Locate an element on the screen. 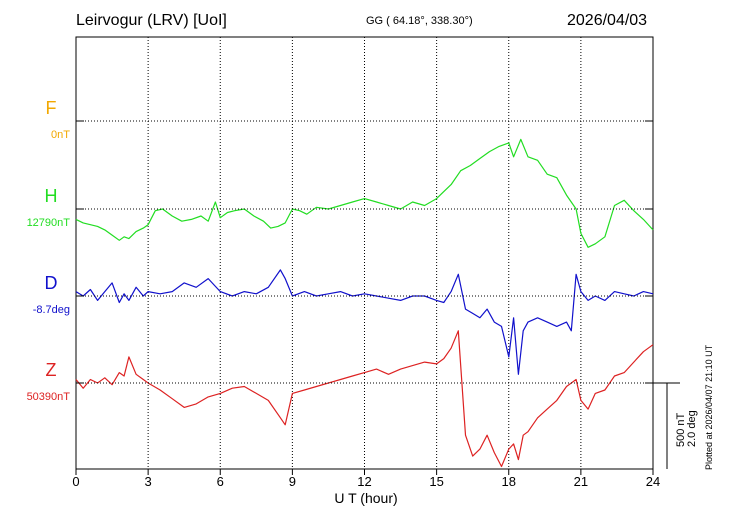 The height and width of the screenshot is (520, 730). x-ticks: 0 3 6 9 12 15 18 21 24 is located at coordinates (366, 479).